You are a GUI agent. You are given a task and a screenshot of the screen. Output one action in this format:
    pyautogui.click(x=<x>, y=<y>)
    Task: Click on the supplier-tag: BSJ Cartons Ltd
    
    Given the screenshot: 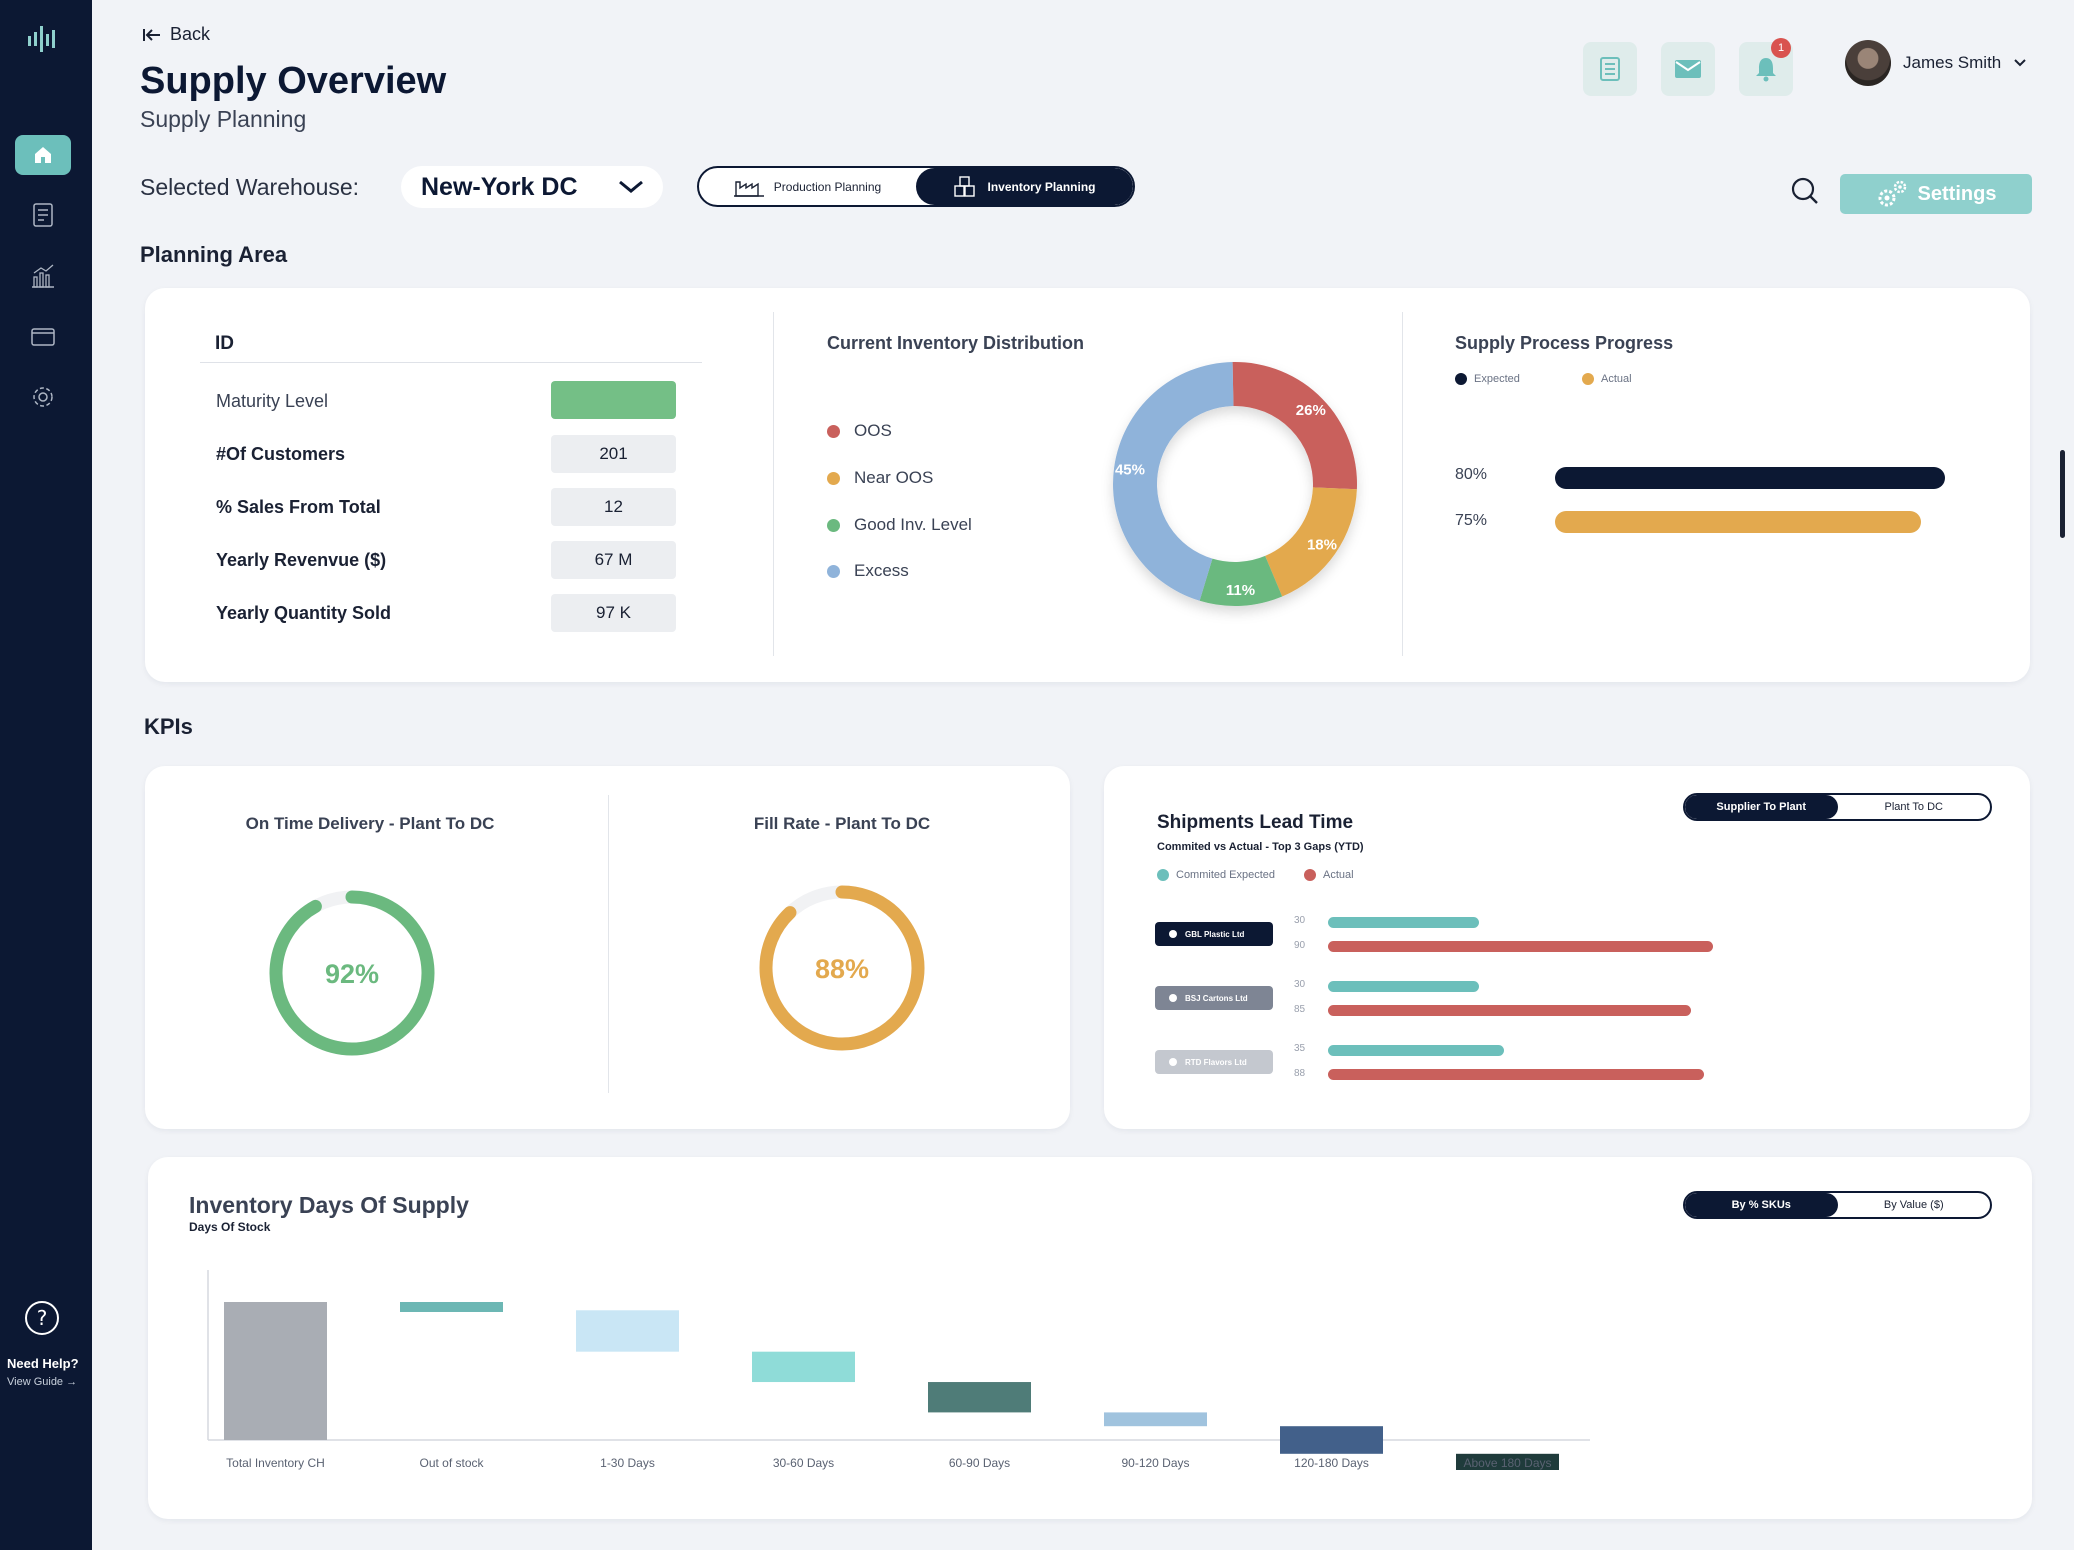 What is the action you would take?
    pyautogui.click(x=1214, y=998)
    